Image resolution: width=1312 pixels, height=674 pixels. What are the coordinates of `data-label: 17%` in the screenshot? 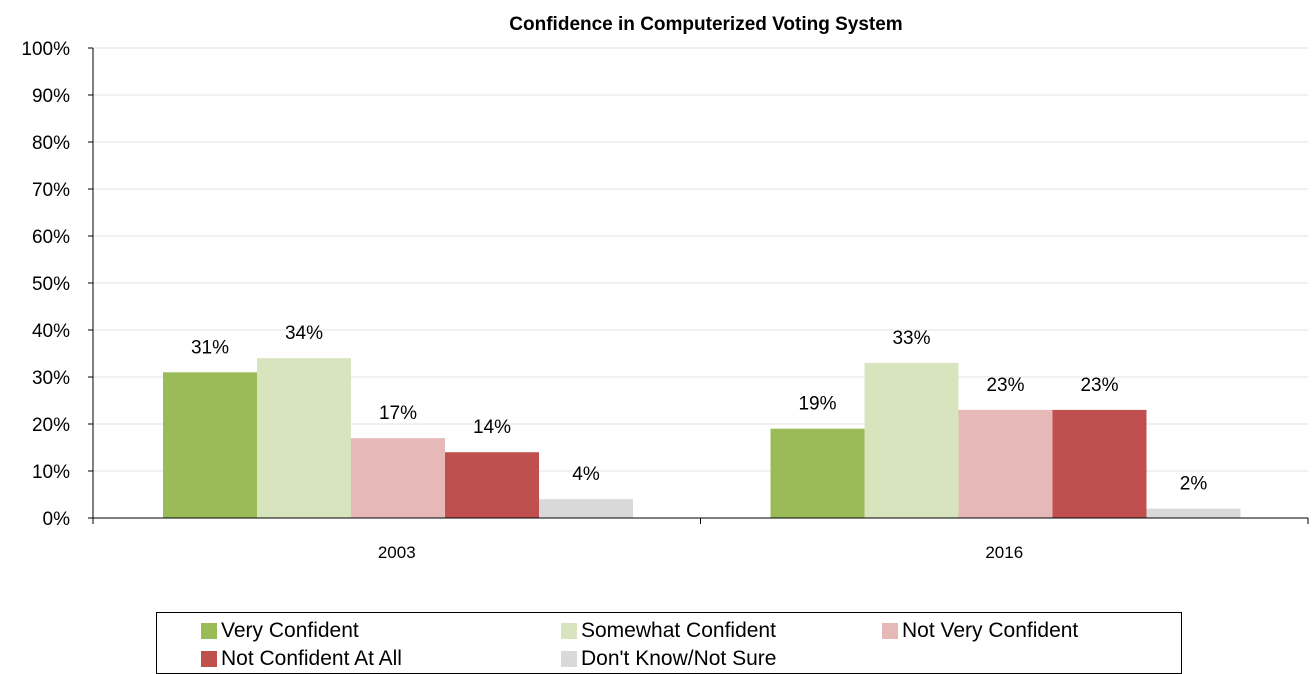 It's located at (398, 413).